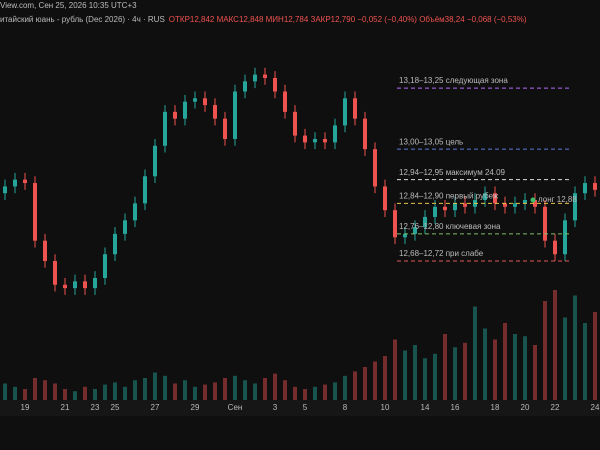  Describe the element at coordinates (431, 141) in the screenshot. I see `level-label: 13,00–13,05 цель` at that location.